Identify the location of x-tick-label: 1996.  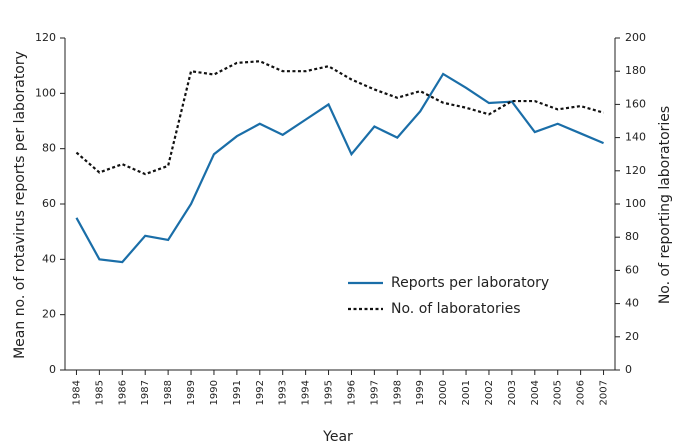
(351, 392).